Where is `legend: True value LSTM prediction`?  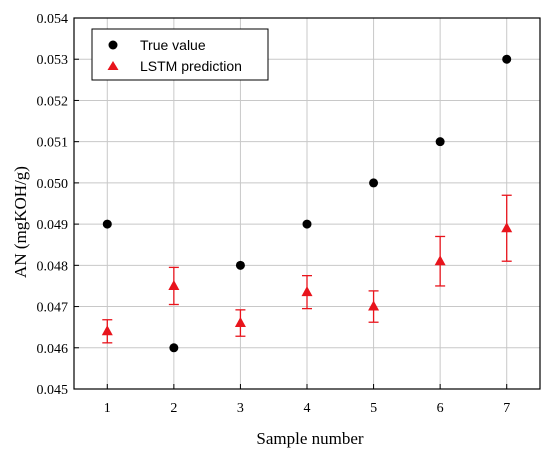
legend: True value LSTM prediction is located at coordinates (180, 54).